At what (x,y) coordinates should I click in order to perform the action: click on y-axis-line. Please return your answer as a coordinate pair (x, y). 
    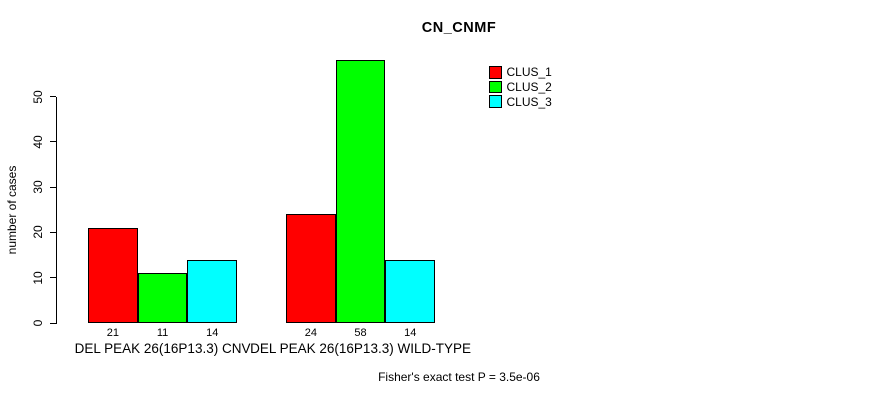
    Looking at the image, I should click on (56, 210).